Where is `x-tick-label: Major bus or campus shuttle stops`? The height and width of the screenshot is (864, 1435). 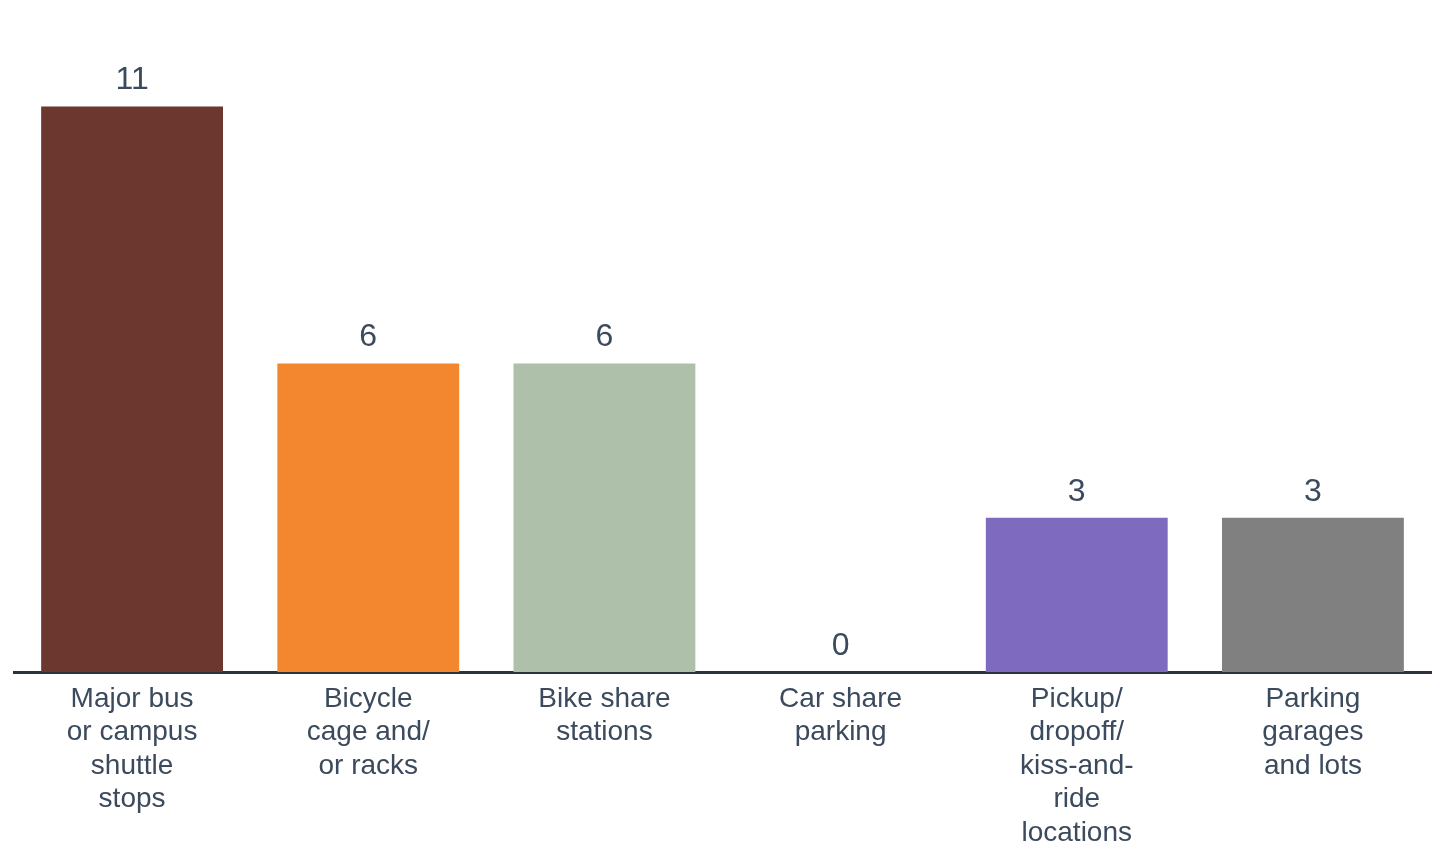
x-tick-label: Major bus or campus shuttle stops is located at coordinates (132, 747).